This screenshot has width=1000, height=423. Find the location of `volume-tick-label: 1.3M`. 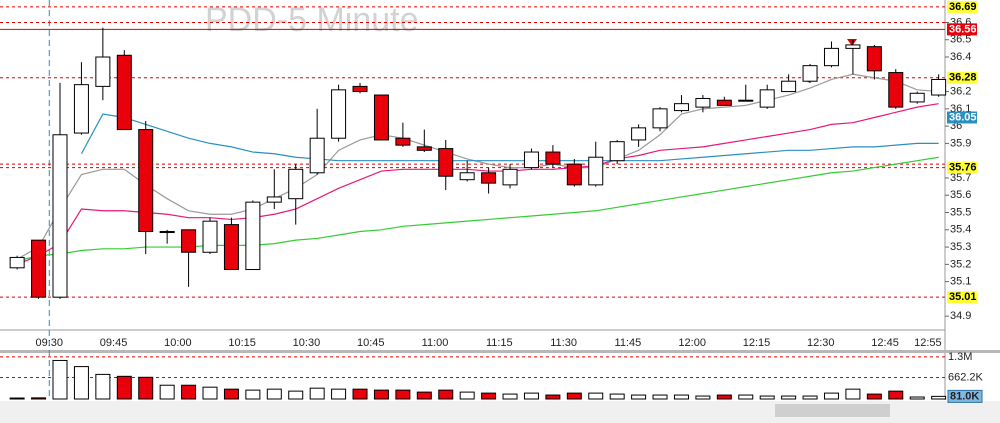

volume-tick-label: 1.3M is located at coordinates (960, 357).